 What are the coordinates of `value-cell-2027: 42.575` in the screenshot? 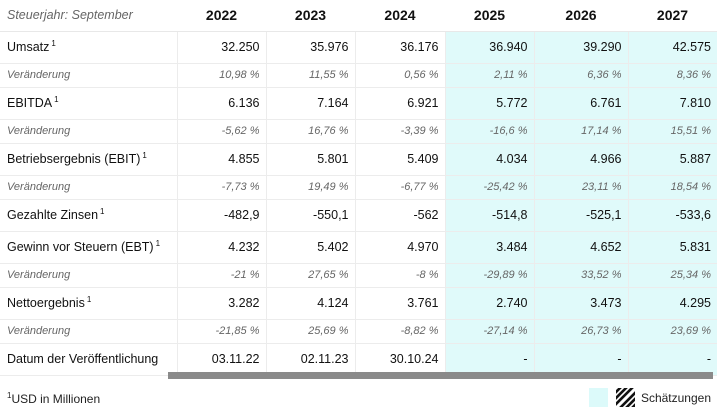 It's located at (672, 47).